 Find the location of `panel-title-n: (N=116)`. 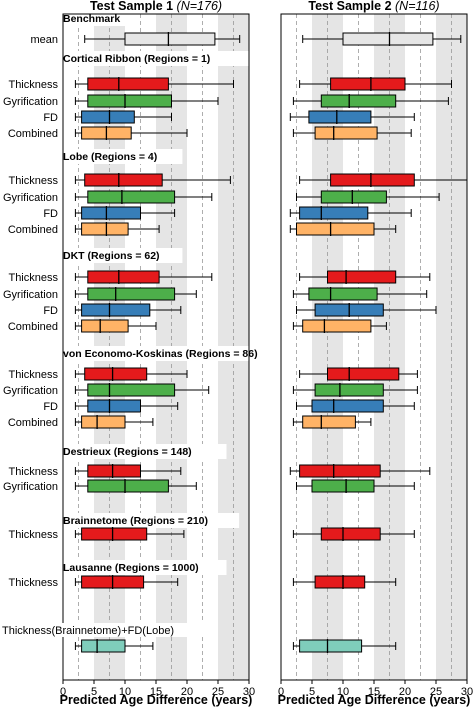

panel-title-n: (N=116) is located at coordinates (417, 6).